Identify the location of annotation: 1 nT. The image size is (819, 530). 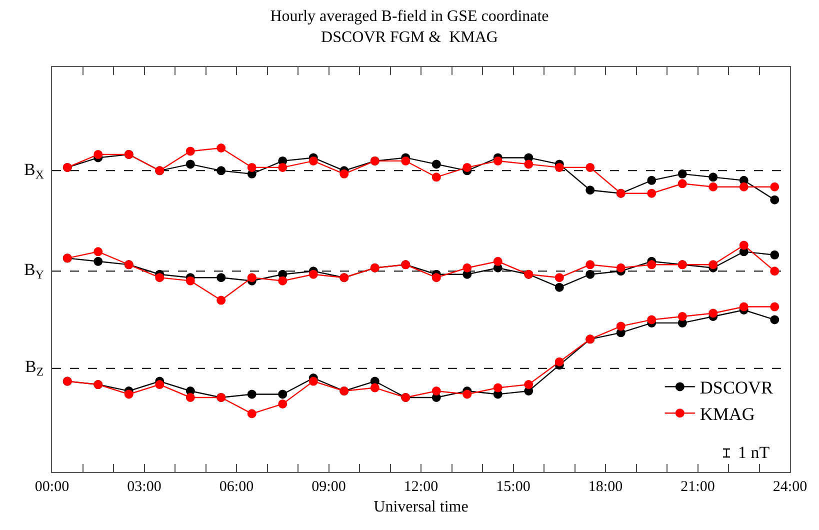
(754, 452).